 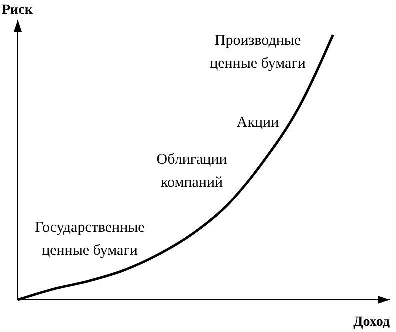 What do you see at coordinates (372, 322) in the screenshot?
I see `x-axis-title: Доход` at bounding box center [372, 322].